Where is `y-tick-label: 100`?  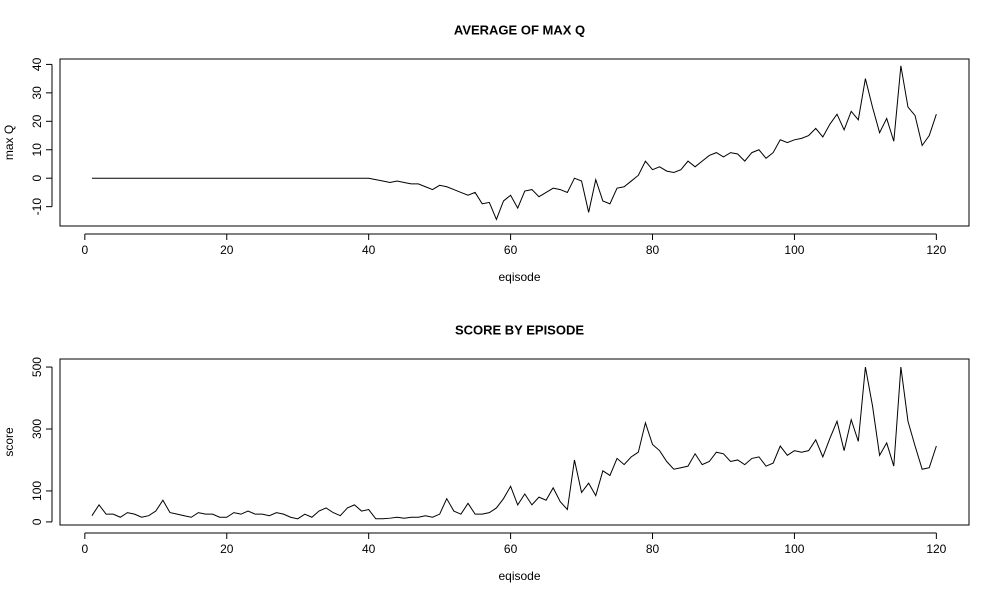 y-tick-label: 100 is located at coordinates (37, 491).